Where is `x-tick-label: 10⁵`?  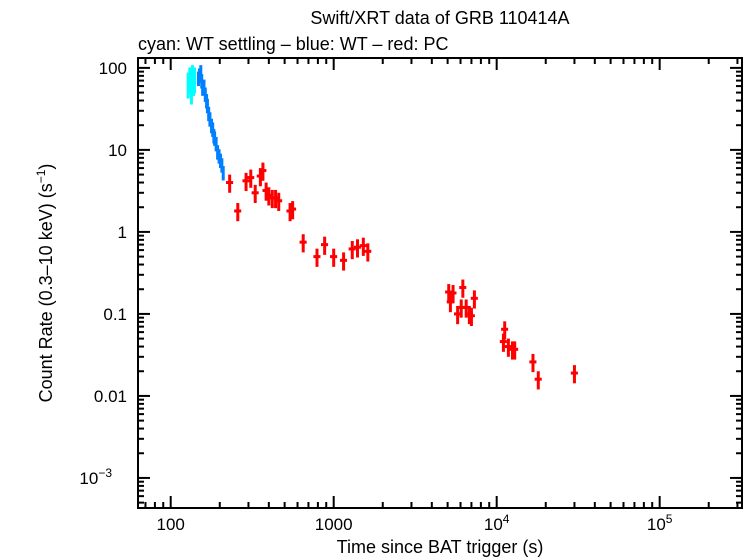 x-tick-label: 10⁵ is located at coordinates (660, 523).